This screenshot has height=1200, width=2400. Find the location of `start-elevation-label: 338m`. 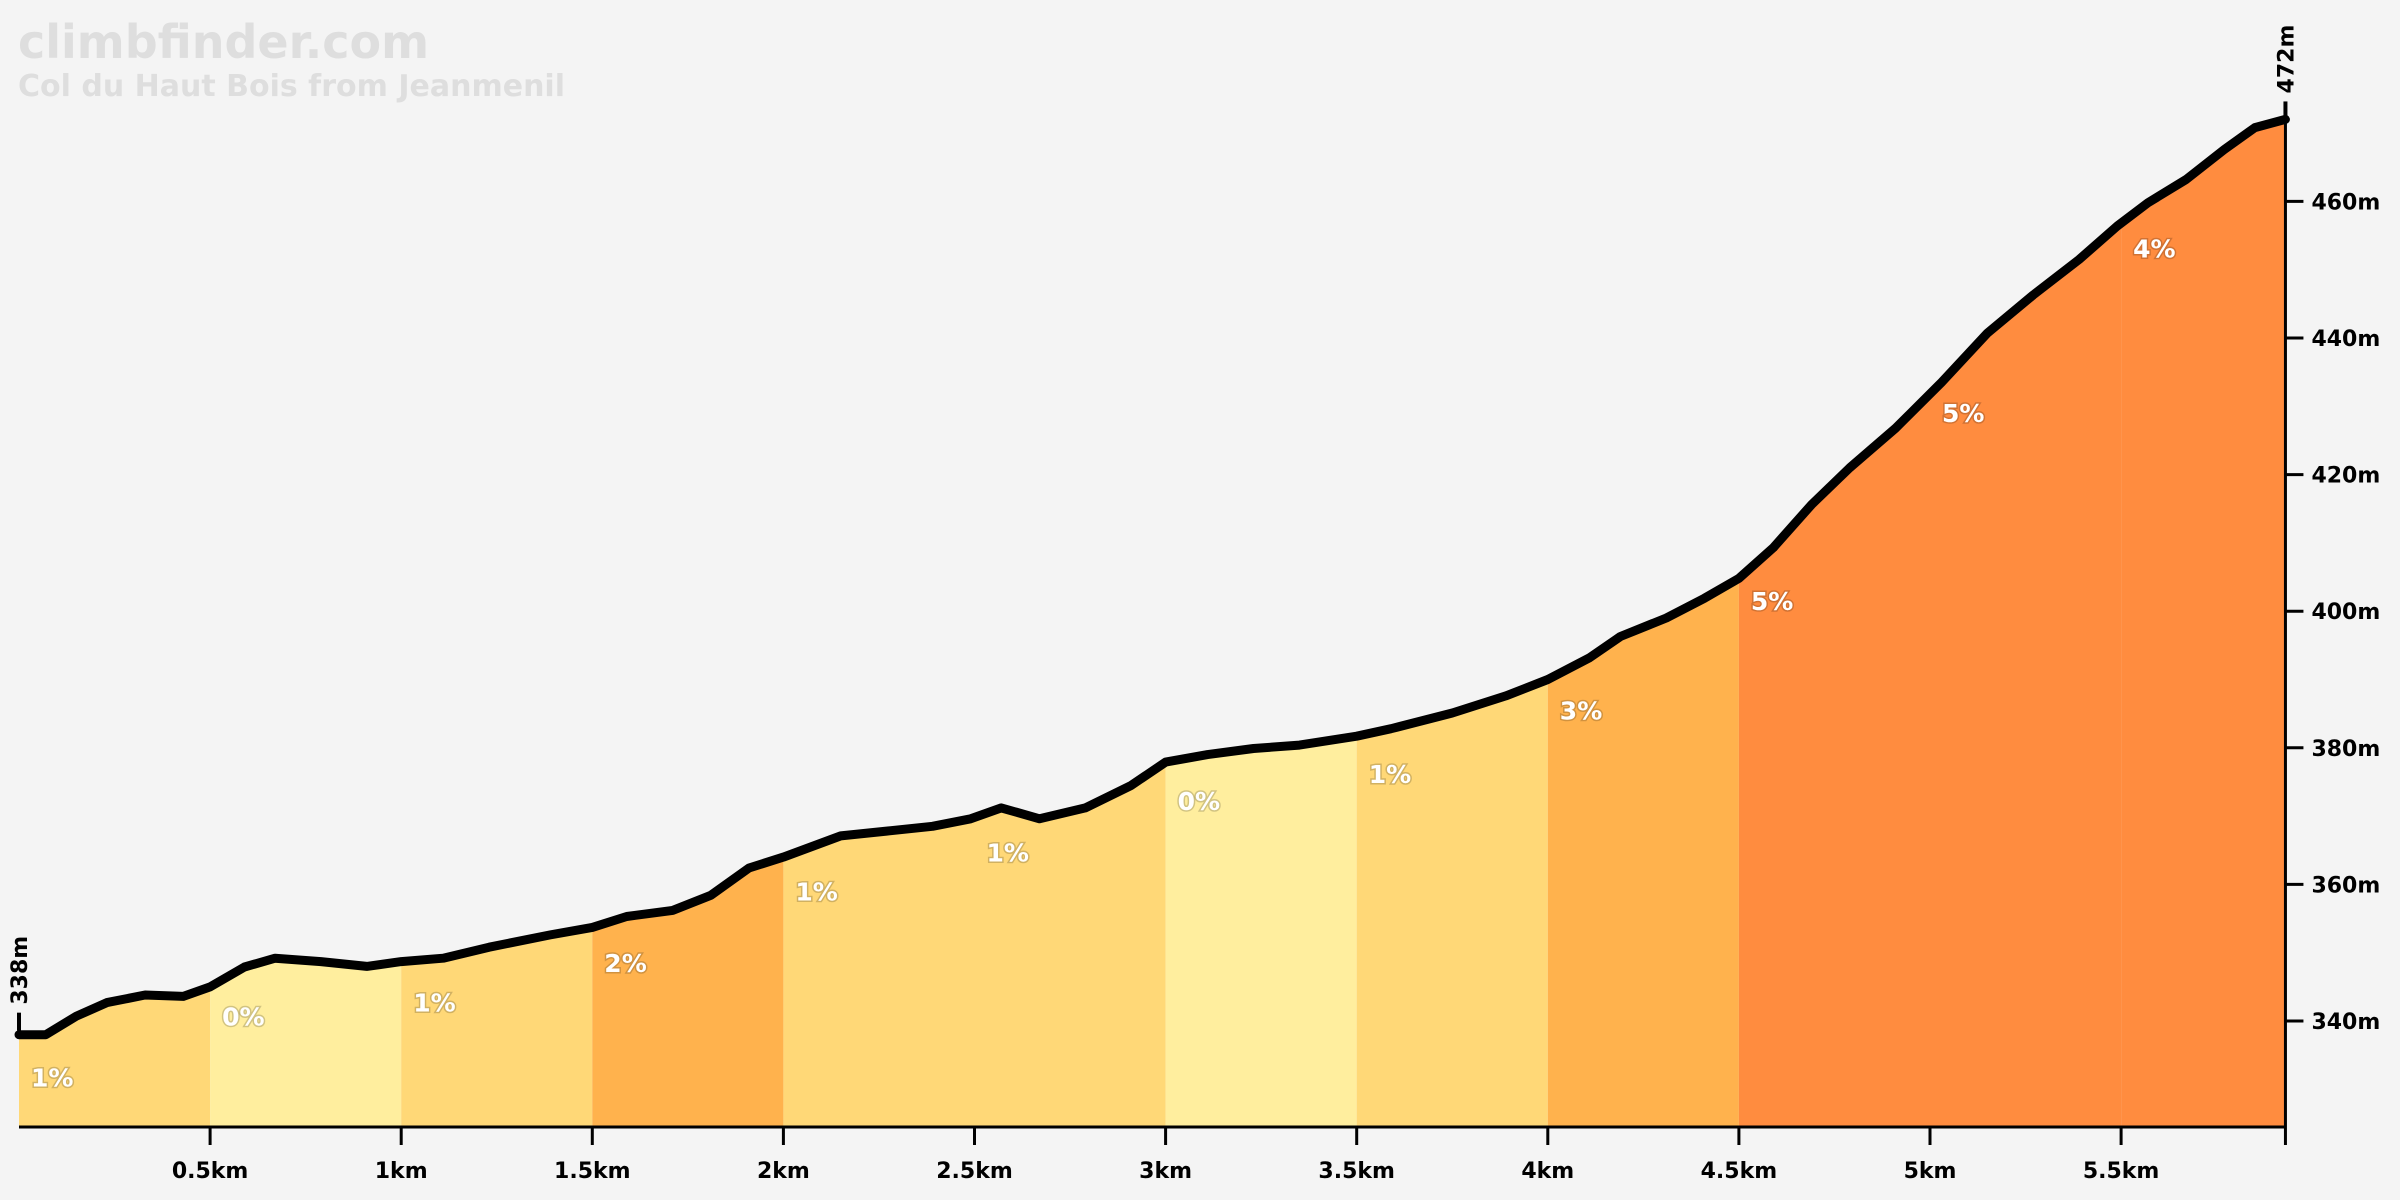

start-elevation-label: 338m is located at coordinates (20, 970).